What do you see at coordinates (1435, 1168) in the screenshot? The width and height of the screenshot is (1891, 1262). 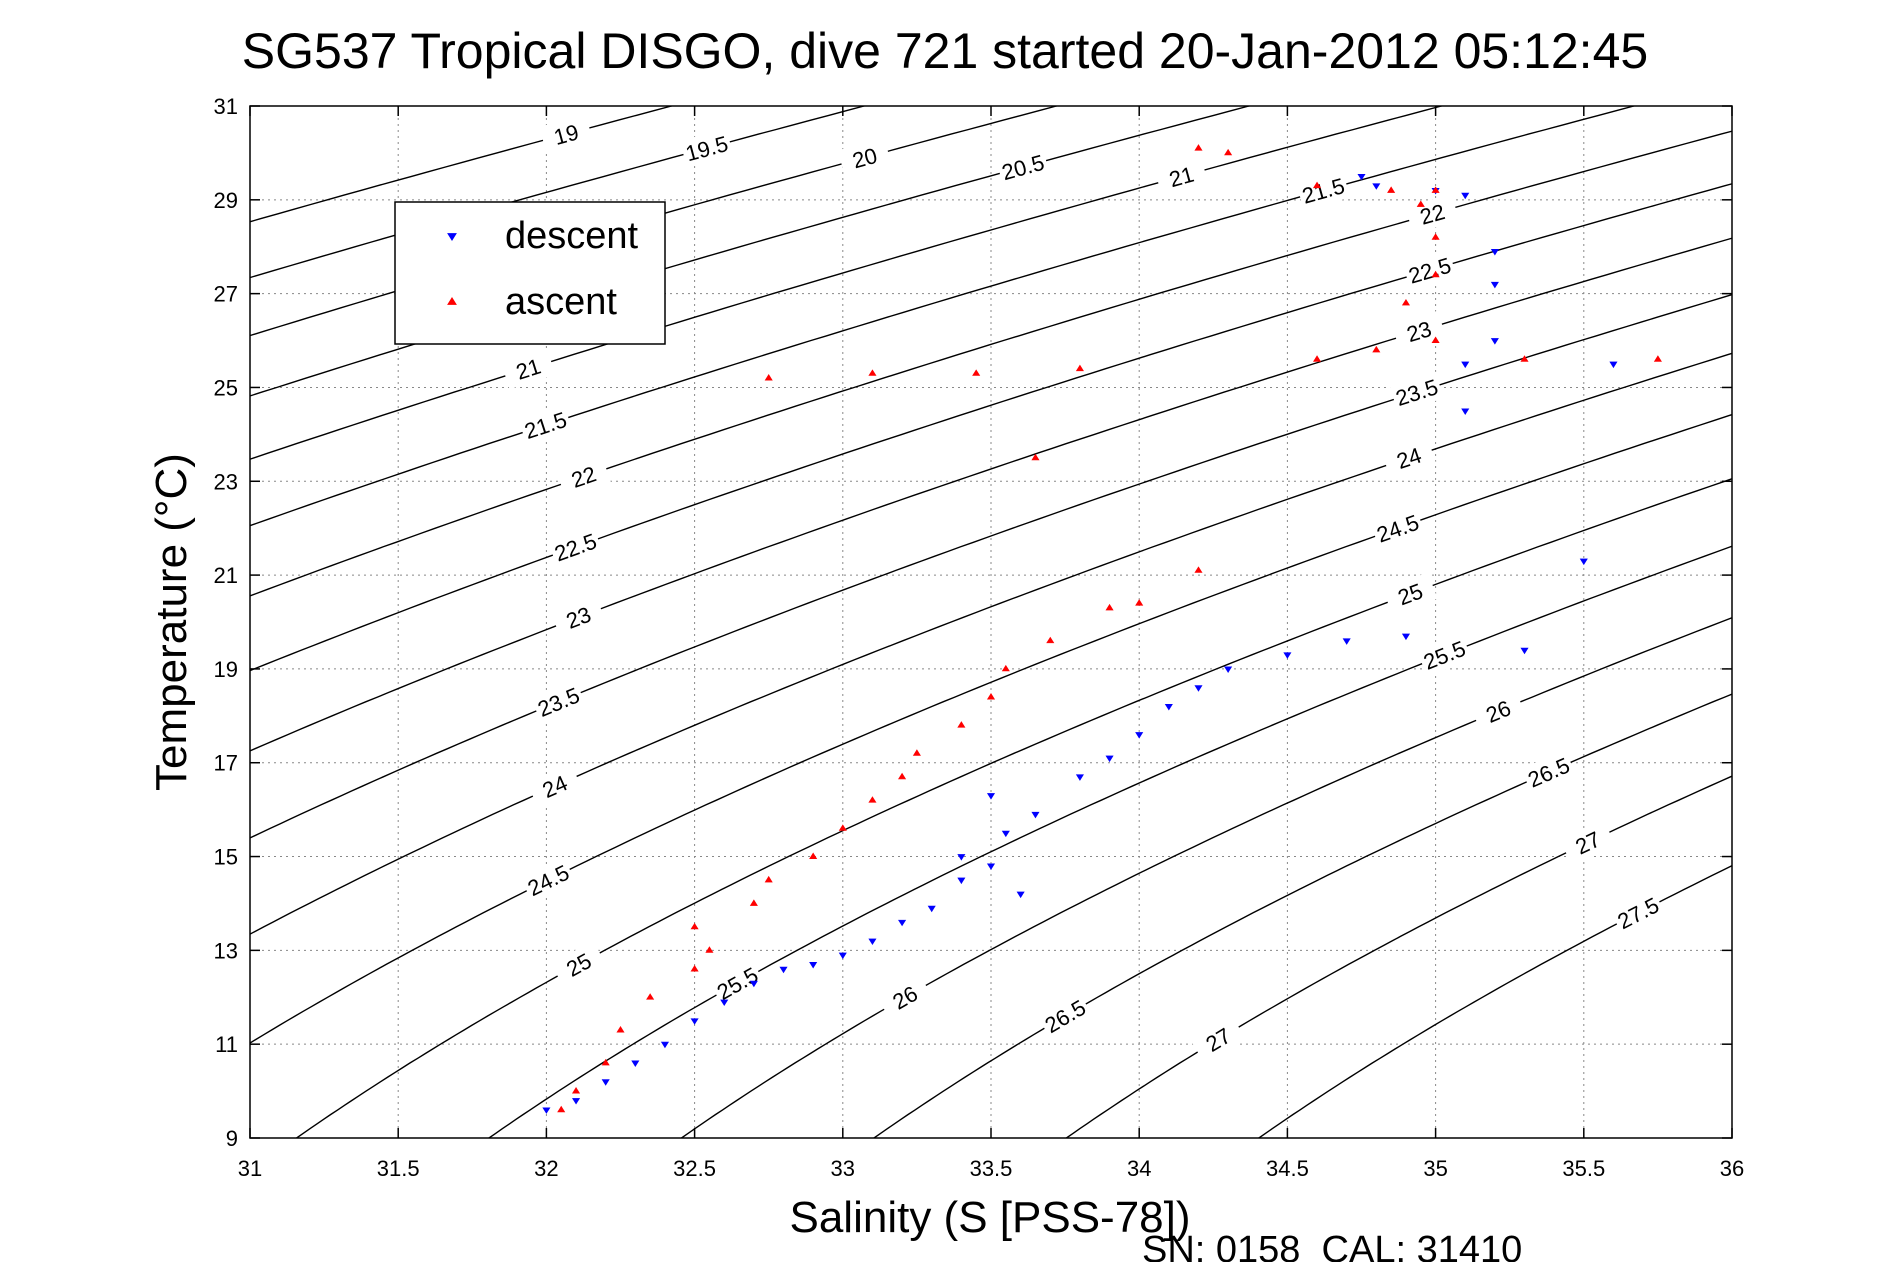 I see `x-tick-label: 35` at bounding box center [1435, 1168].